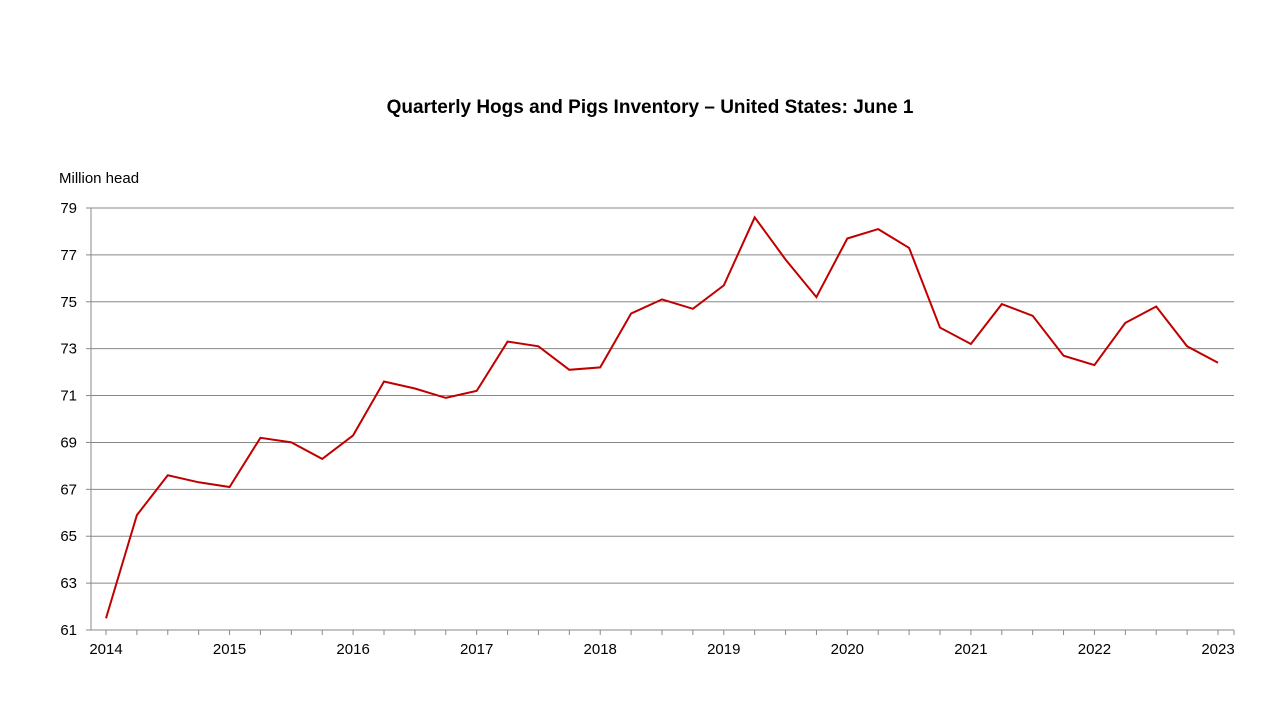 Image resolution: width=1280 pixels, height=720 pixels. Describe the element at coordinates (68, 208) in the screenshot. I see `y-tick-label-79: 79` at that location.